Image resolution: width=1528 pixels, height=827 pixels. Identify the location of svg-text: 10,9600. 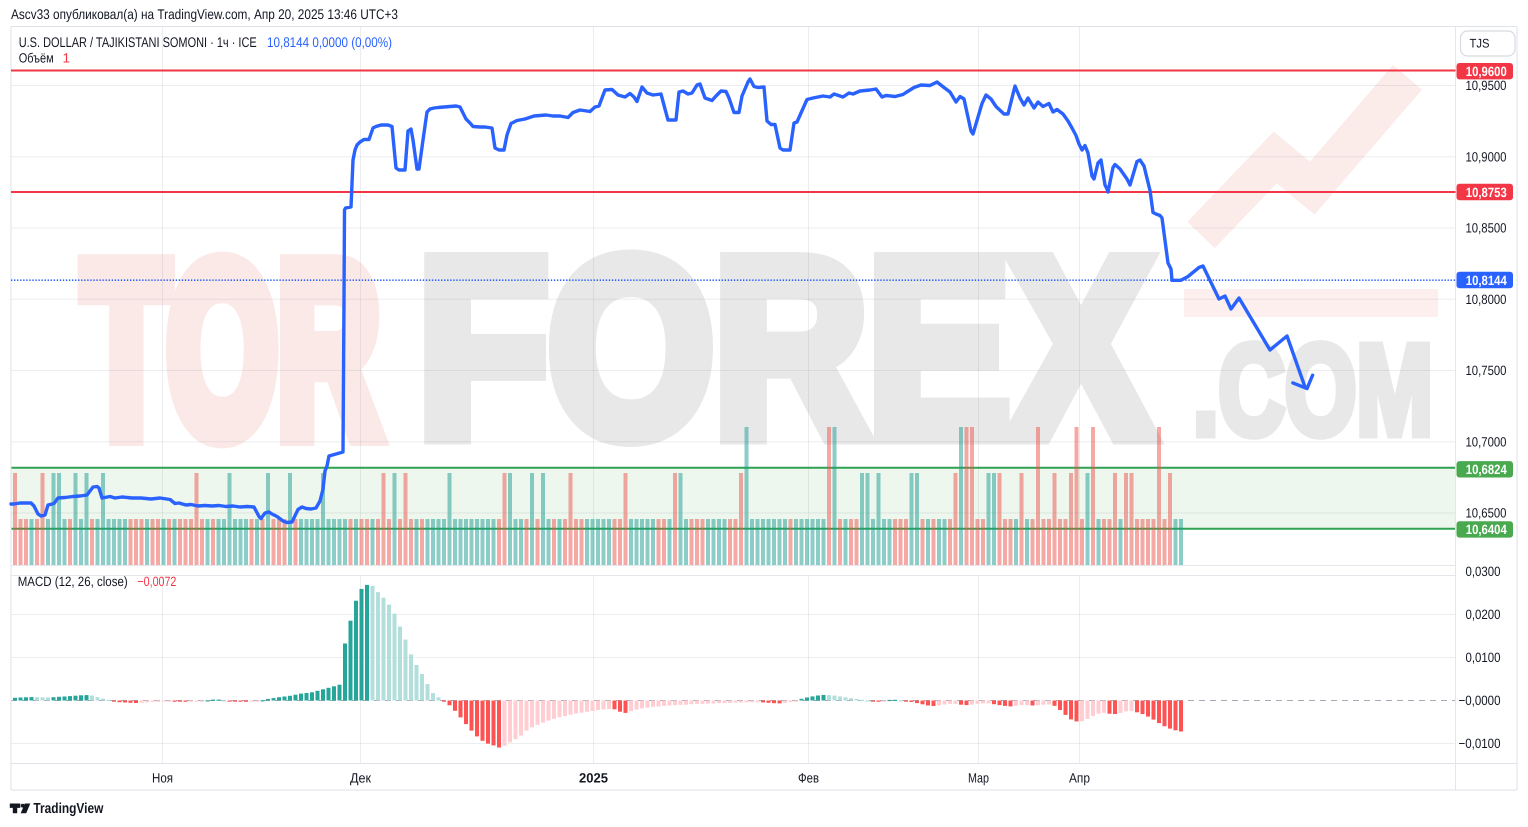
(1486, 71).